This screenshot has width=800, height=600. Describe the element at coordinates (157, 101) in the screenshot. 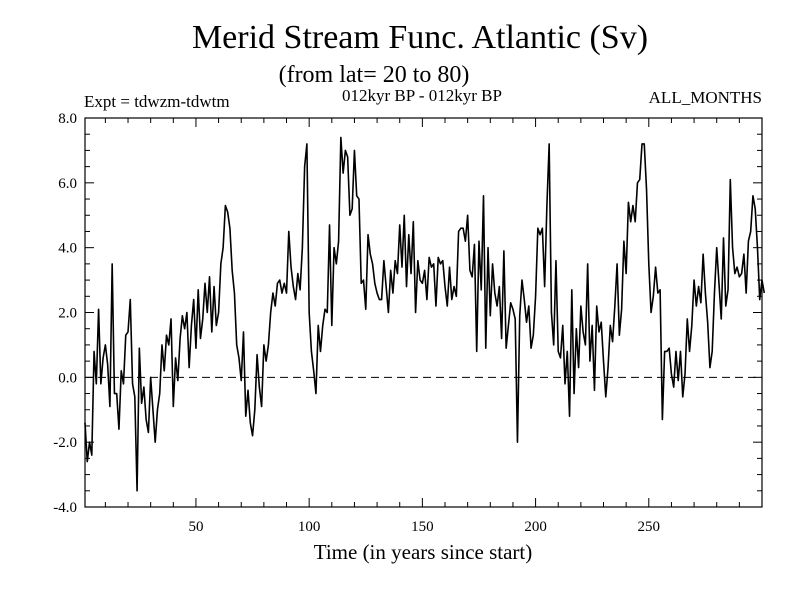

I see `experiment-label: Expt = tdwzm-tdwtm` at that location.